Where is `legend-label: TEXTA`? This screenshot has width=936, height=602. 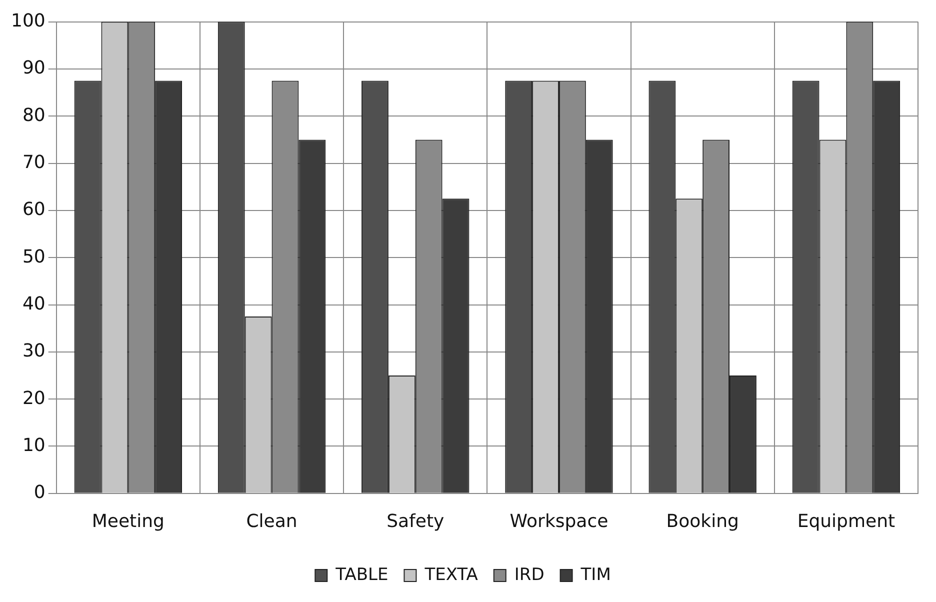 legend-label: TEXTA is located at coordinates (451, 574).